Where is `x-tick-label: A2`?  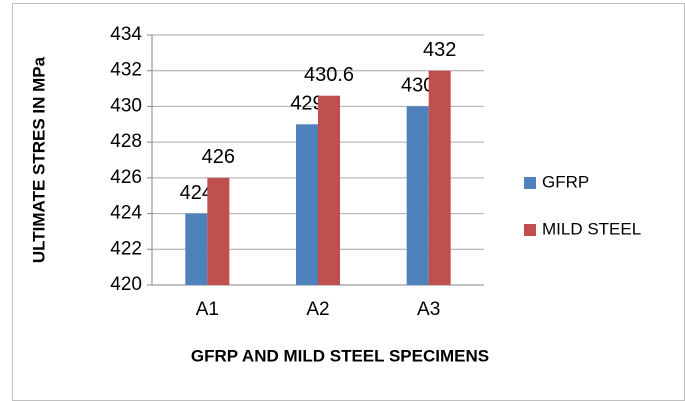
x-tick-label: A2 is located at coordinates (317, 309).